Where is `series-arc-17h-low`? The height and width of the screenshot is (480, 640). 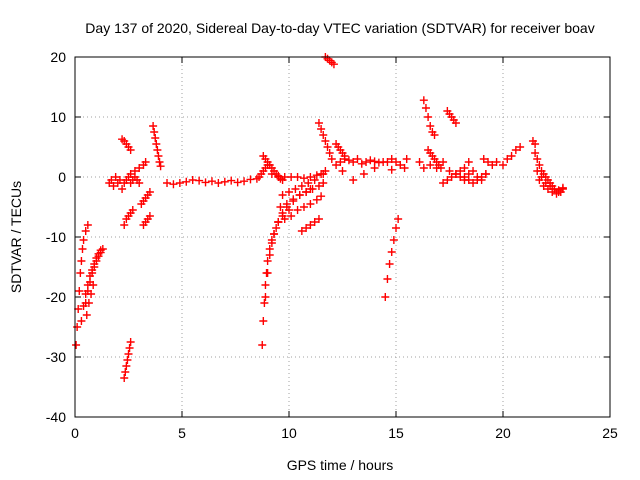
series-arc-17h-low is located at coordinates (456, 172).